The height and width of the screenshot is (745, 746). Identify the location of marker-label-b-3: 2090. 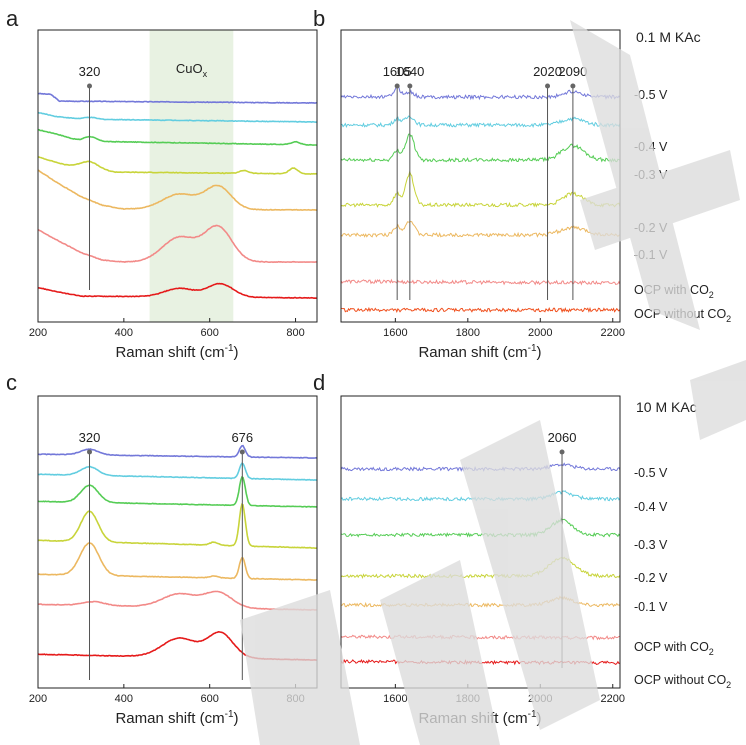
(572, 71).